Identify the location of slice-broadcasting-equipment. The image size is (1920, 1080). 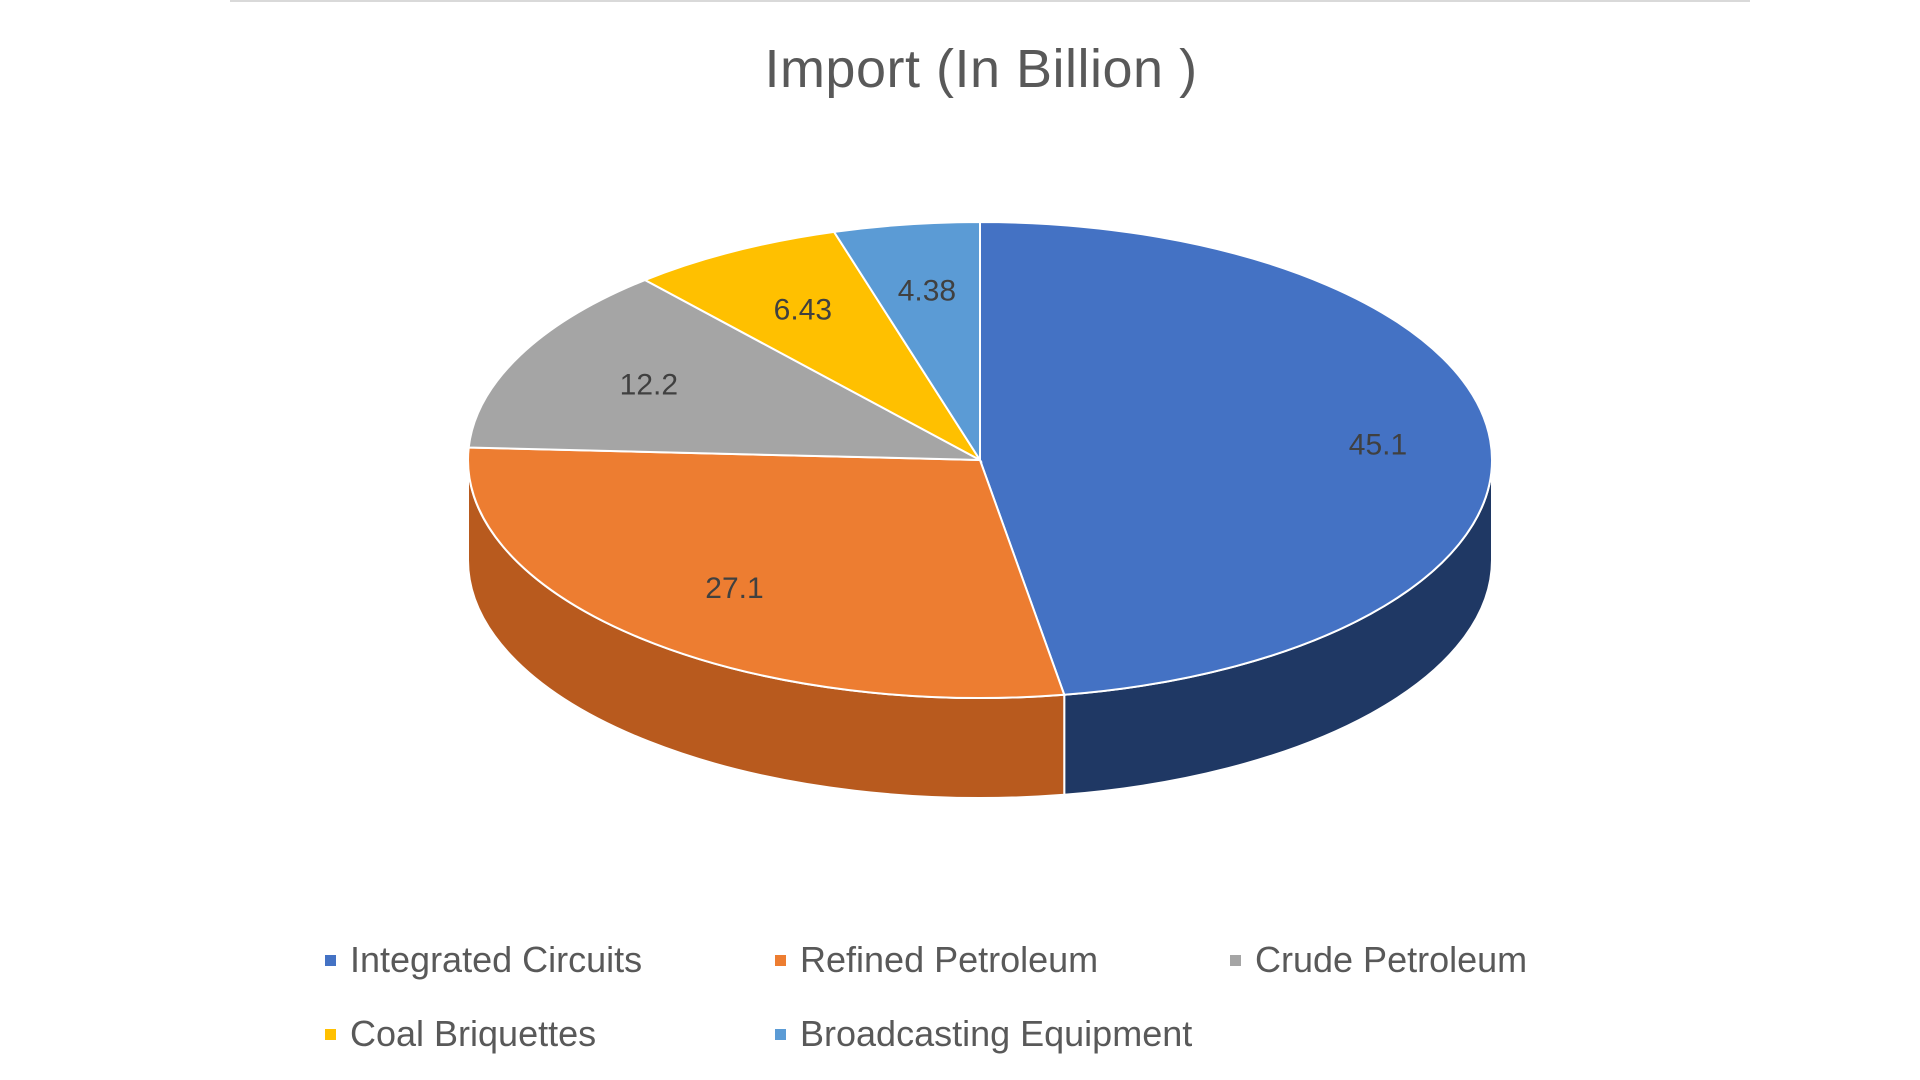
(906, 342).